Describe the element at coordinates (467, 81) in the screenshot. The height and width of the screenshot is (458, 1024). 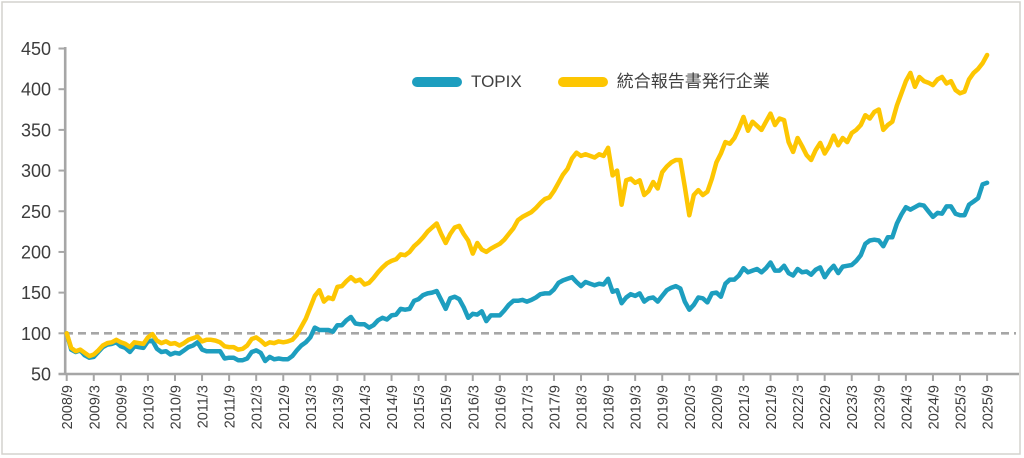
I see `legend-item-topix: TOPIX` at that location.